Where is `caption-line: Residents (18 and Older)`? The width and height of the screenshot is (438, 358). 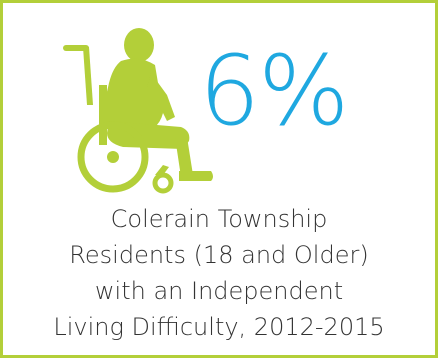 caption-line: Residents (18 and Older) is located at coordinates (219, 255).